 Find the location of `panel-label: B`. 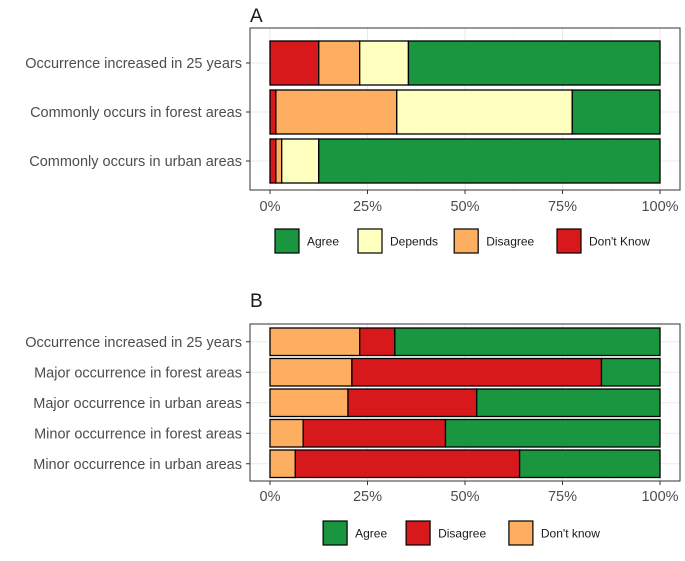

panel-label: B is located at coordinates (256, 301).